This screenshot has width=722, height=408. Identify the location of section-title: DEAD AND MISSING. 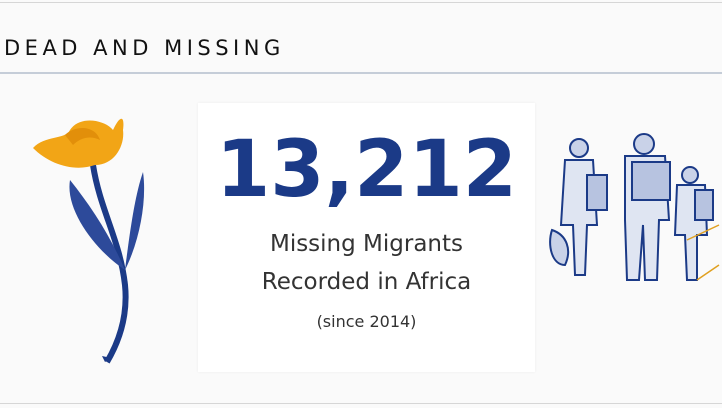
(144, 48).